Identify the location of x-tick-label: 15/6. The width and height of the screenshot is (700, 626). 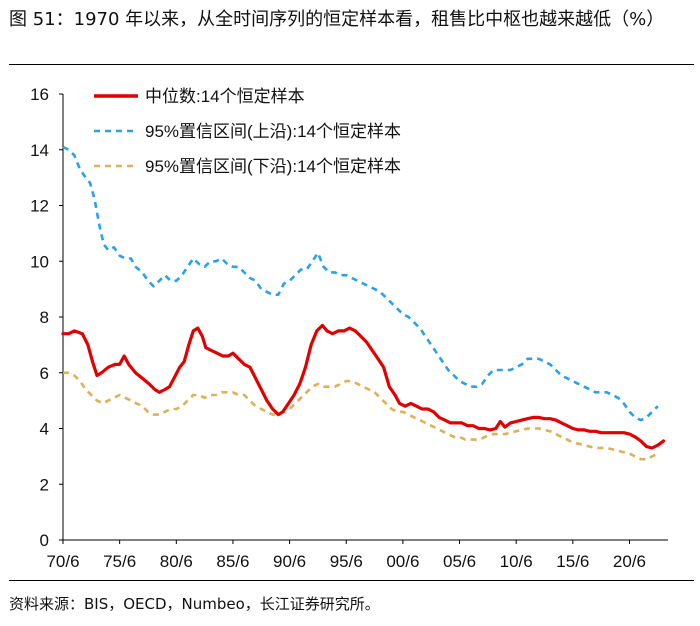
(572, 561).